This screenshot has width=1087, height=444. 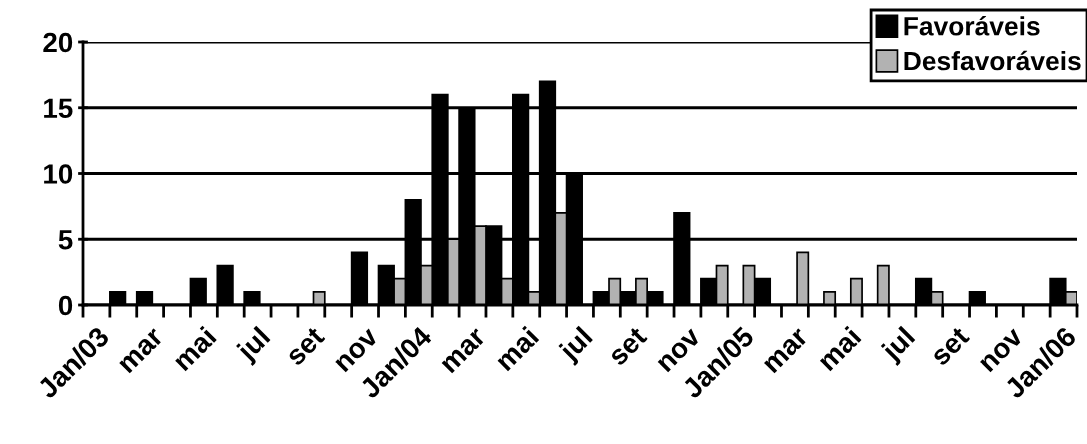 I want to click on legend-label: Desfavoráveis, so click(x=992, y=60).